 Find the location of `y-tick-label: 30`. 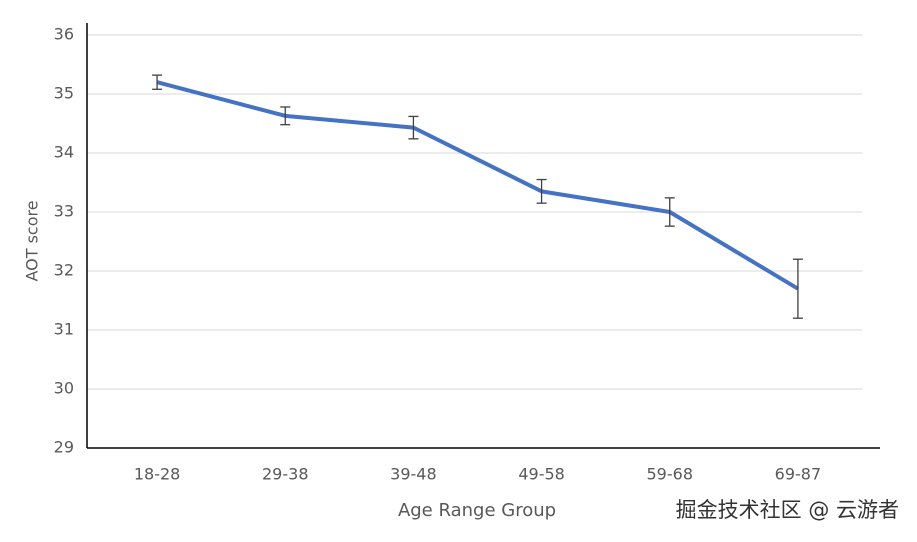

y-tick-label: 30 is located at coordinates (64, 388).